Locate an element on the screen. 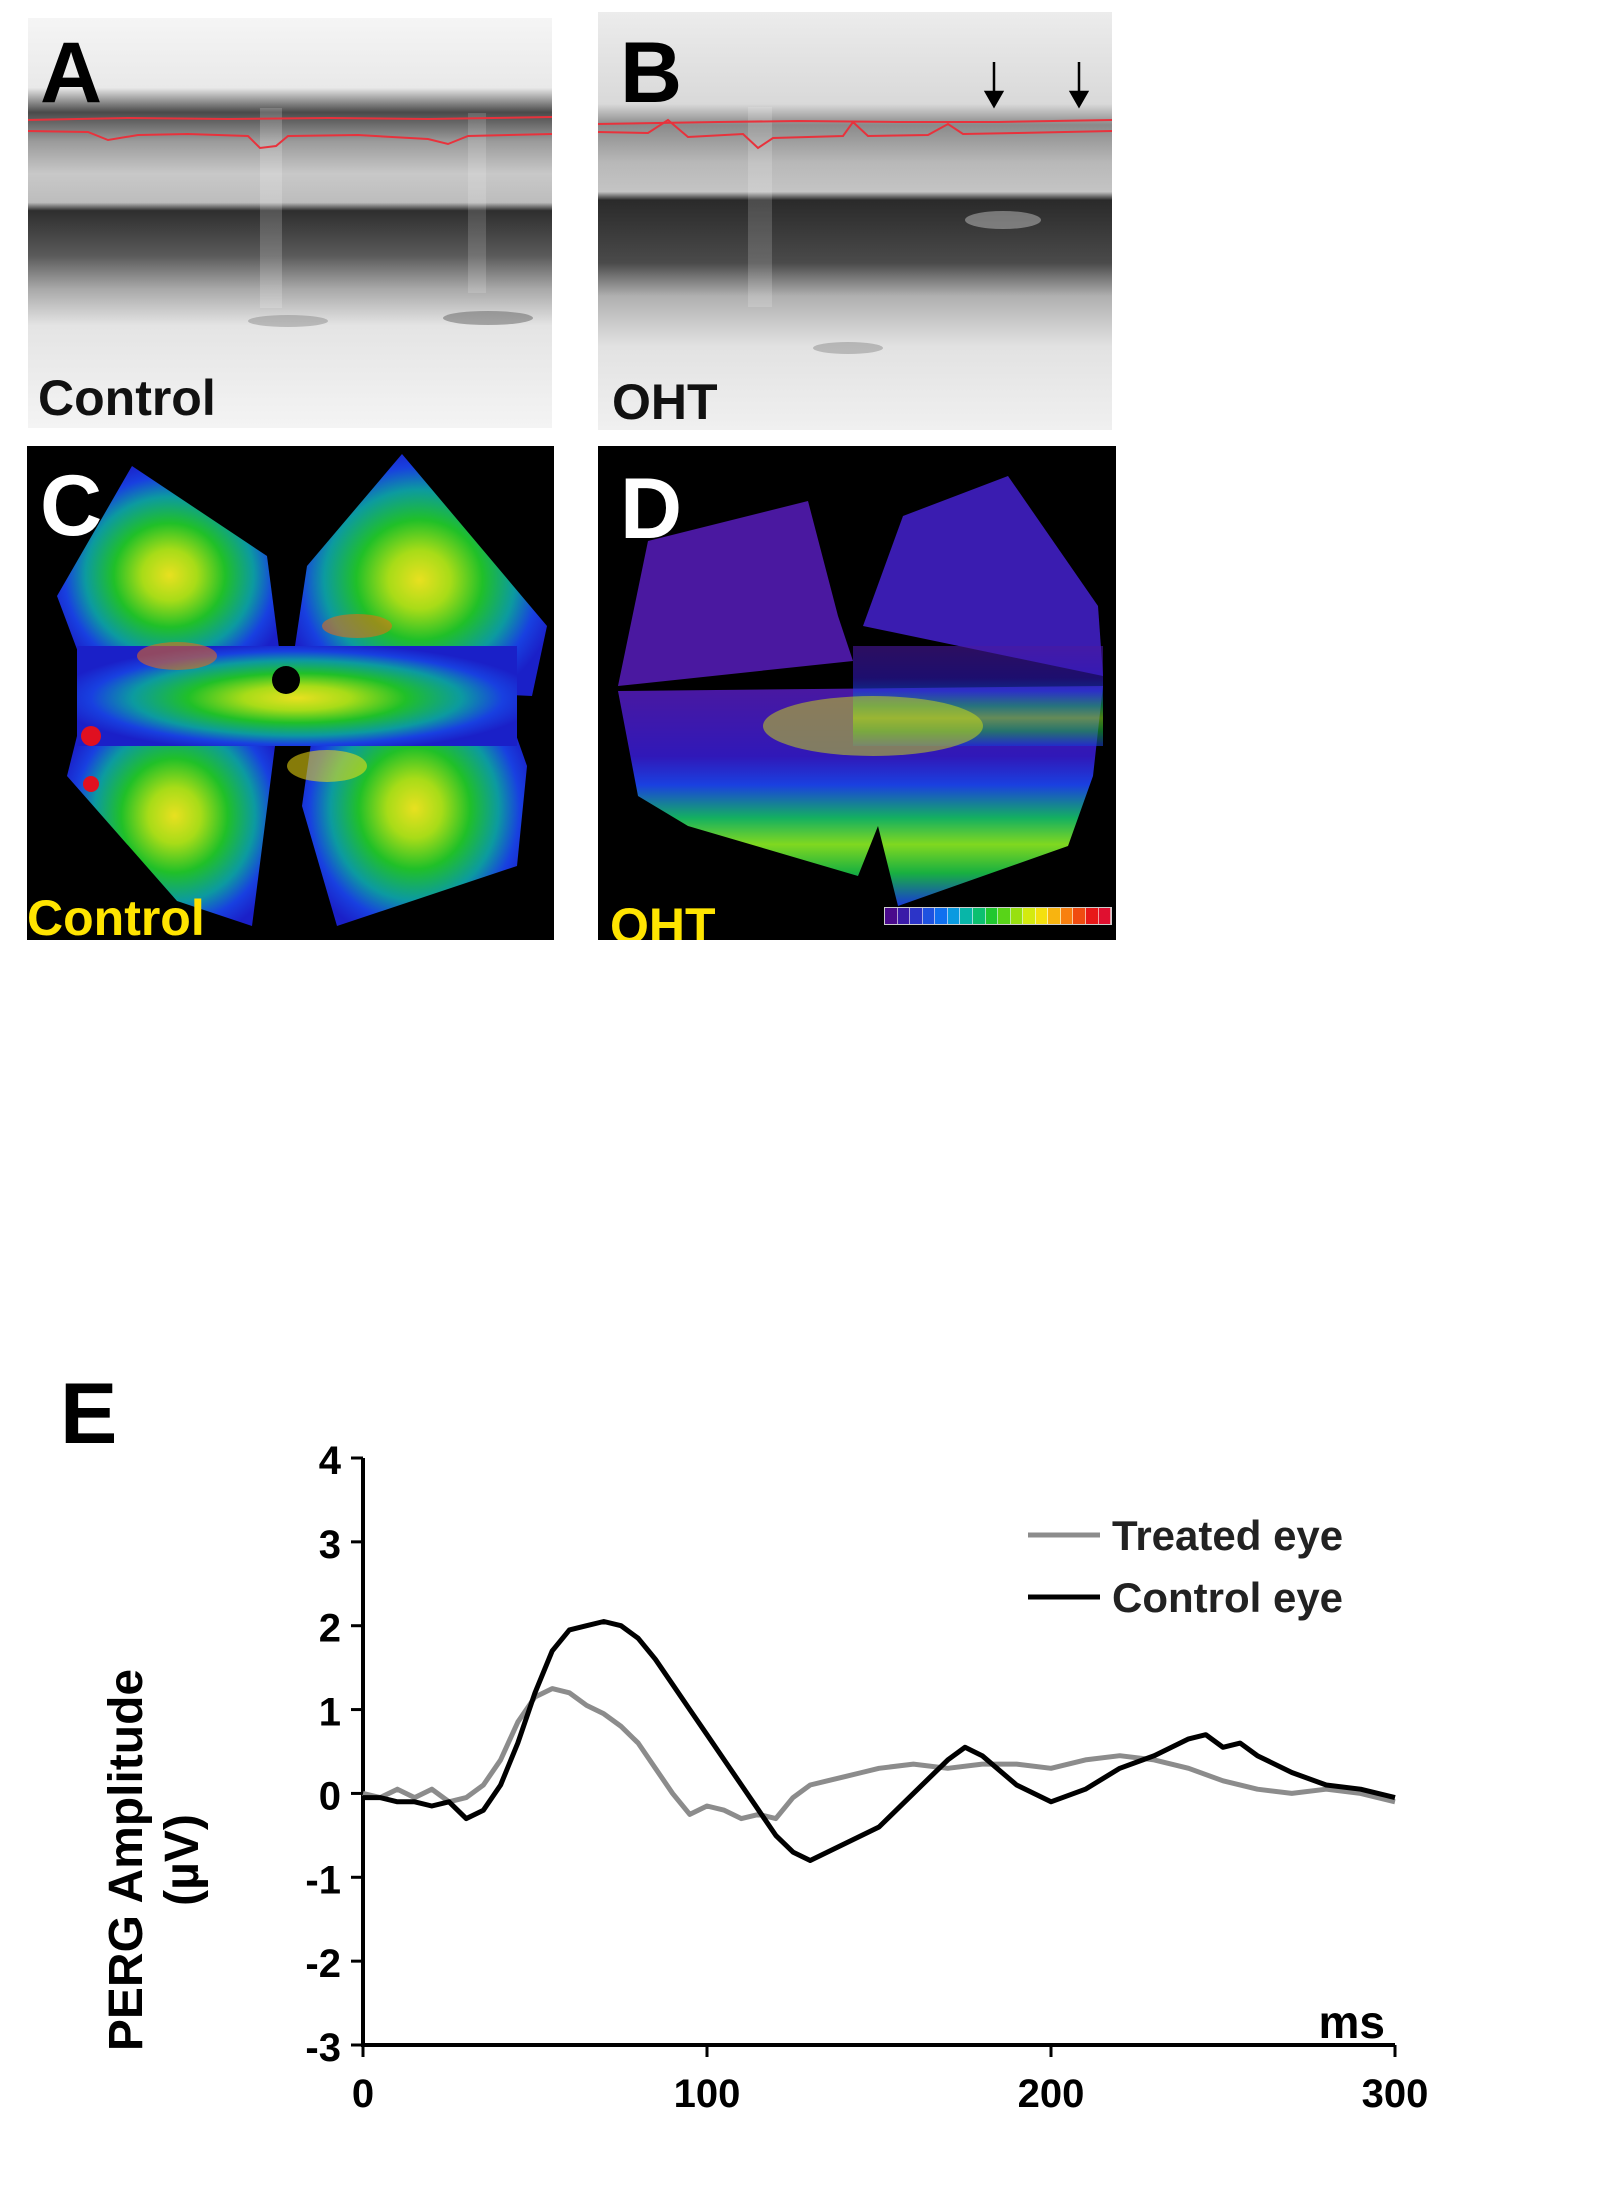 Image resolution: width=1610 pixels, height=2200 pixels. panel-caption-d: OHT is located at coordinates (663, 919).